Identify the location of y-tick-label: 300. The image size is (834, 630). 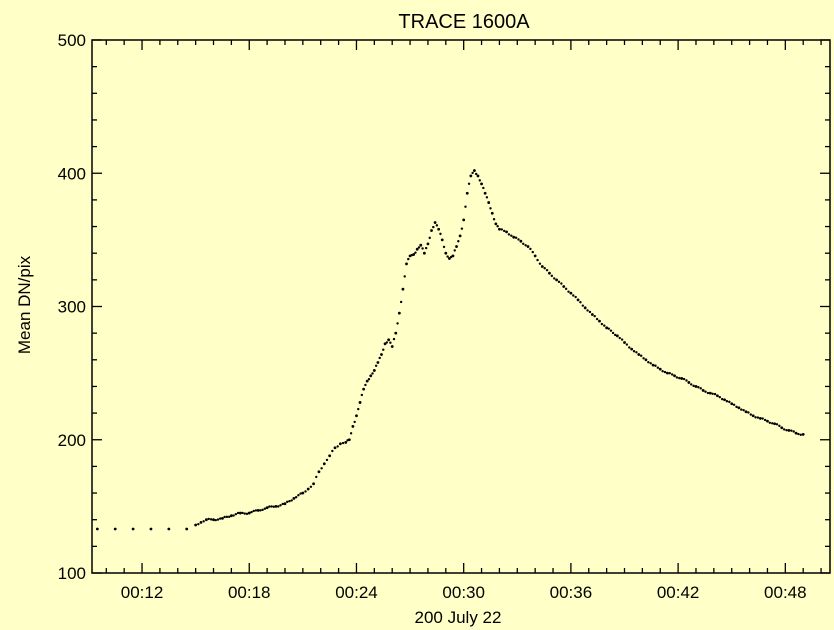
(72, 307).